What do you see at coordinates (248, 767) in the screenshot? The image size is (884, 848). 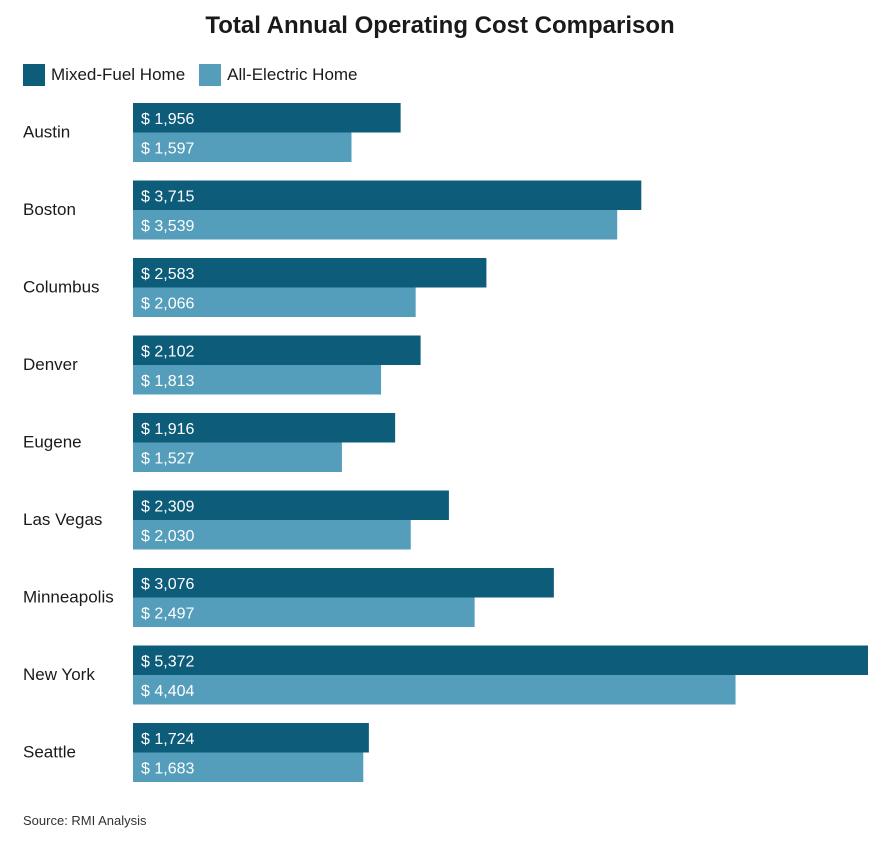 I see `bar-all-electric-seattle` at bounding box center [248, 767].